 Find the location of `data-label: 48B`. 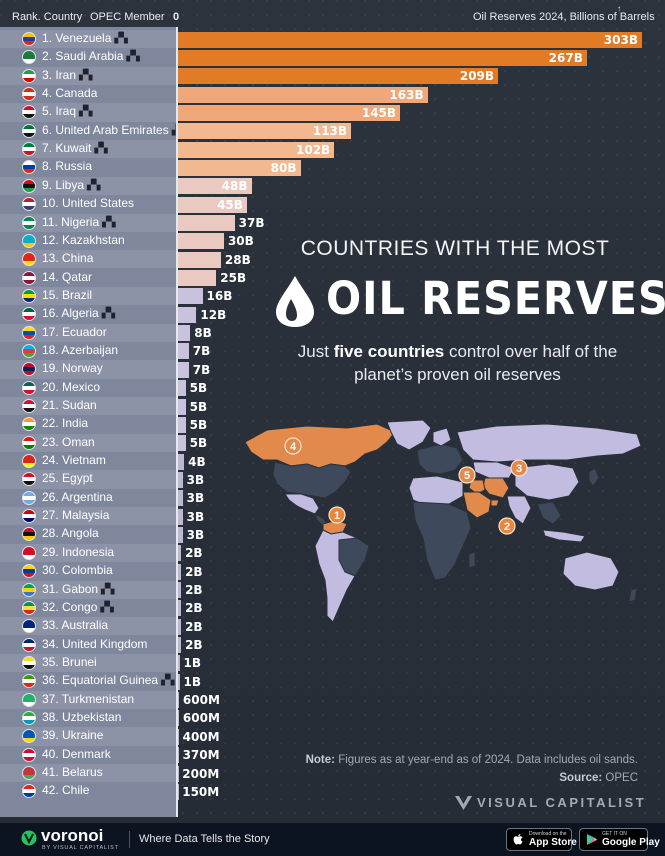

data-label: 48B is located at coordinates (234, 186).